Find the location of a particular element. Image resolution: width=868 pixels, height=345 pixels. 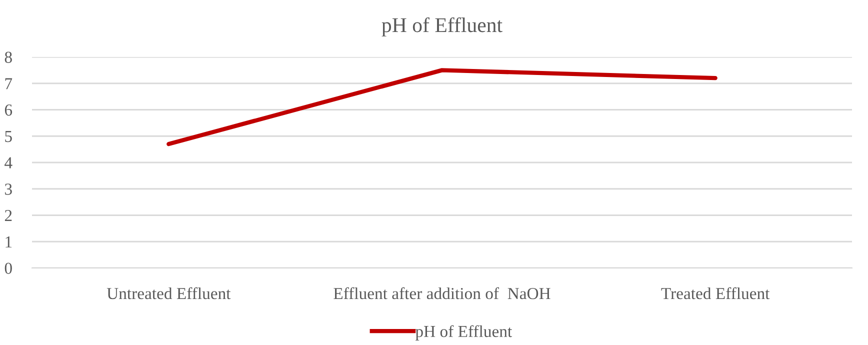

y-tick-label: 5 is located at coordinates (8, 136).